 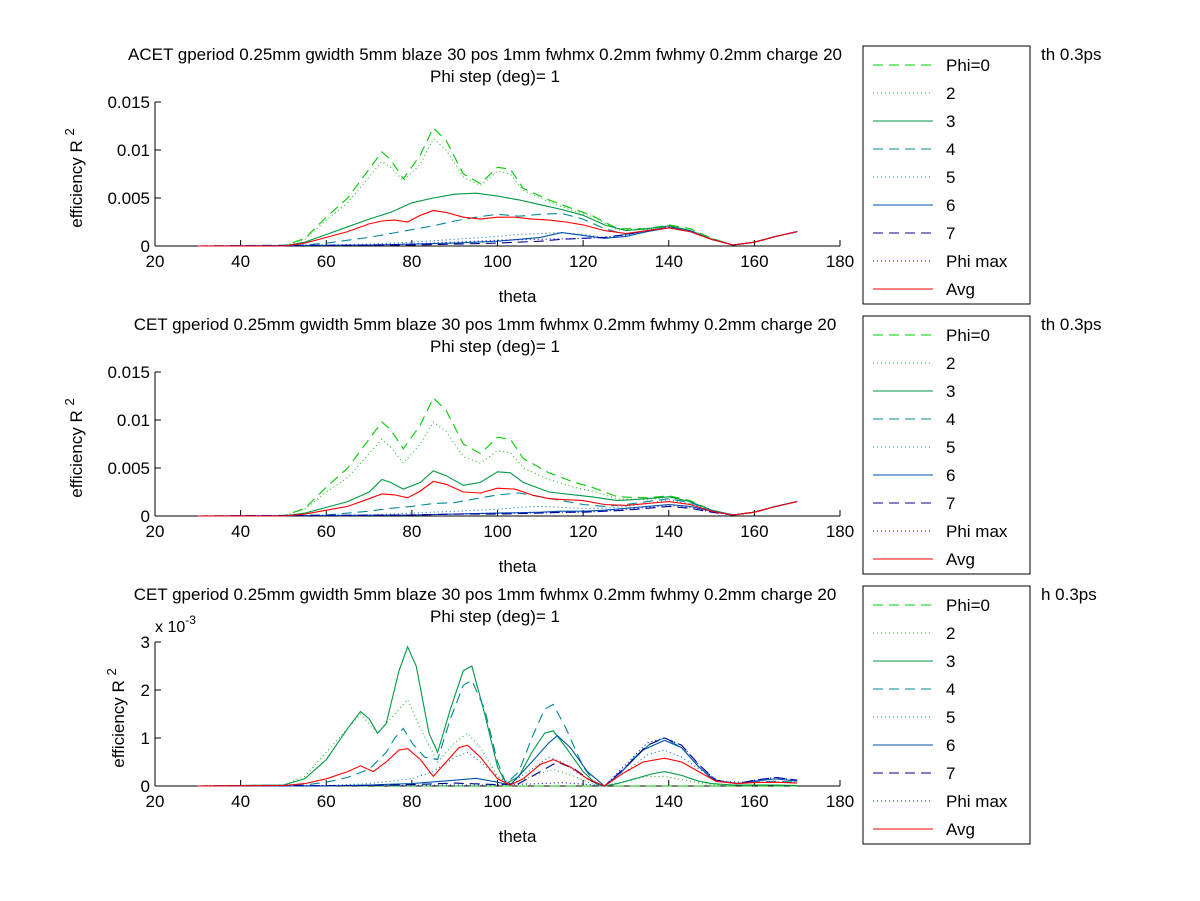 What do you see at coordinates (145, 738) in the screenshot?
I see `y-tick-label: 1` at bounding box center [145, 738].